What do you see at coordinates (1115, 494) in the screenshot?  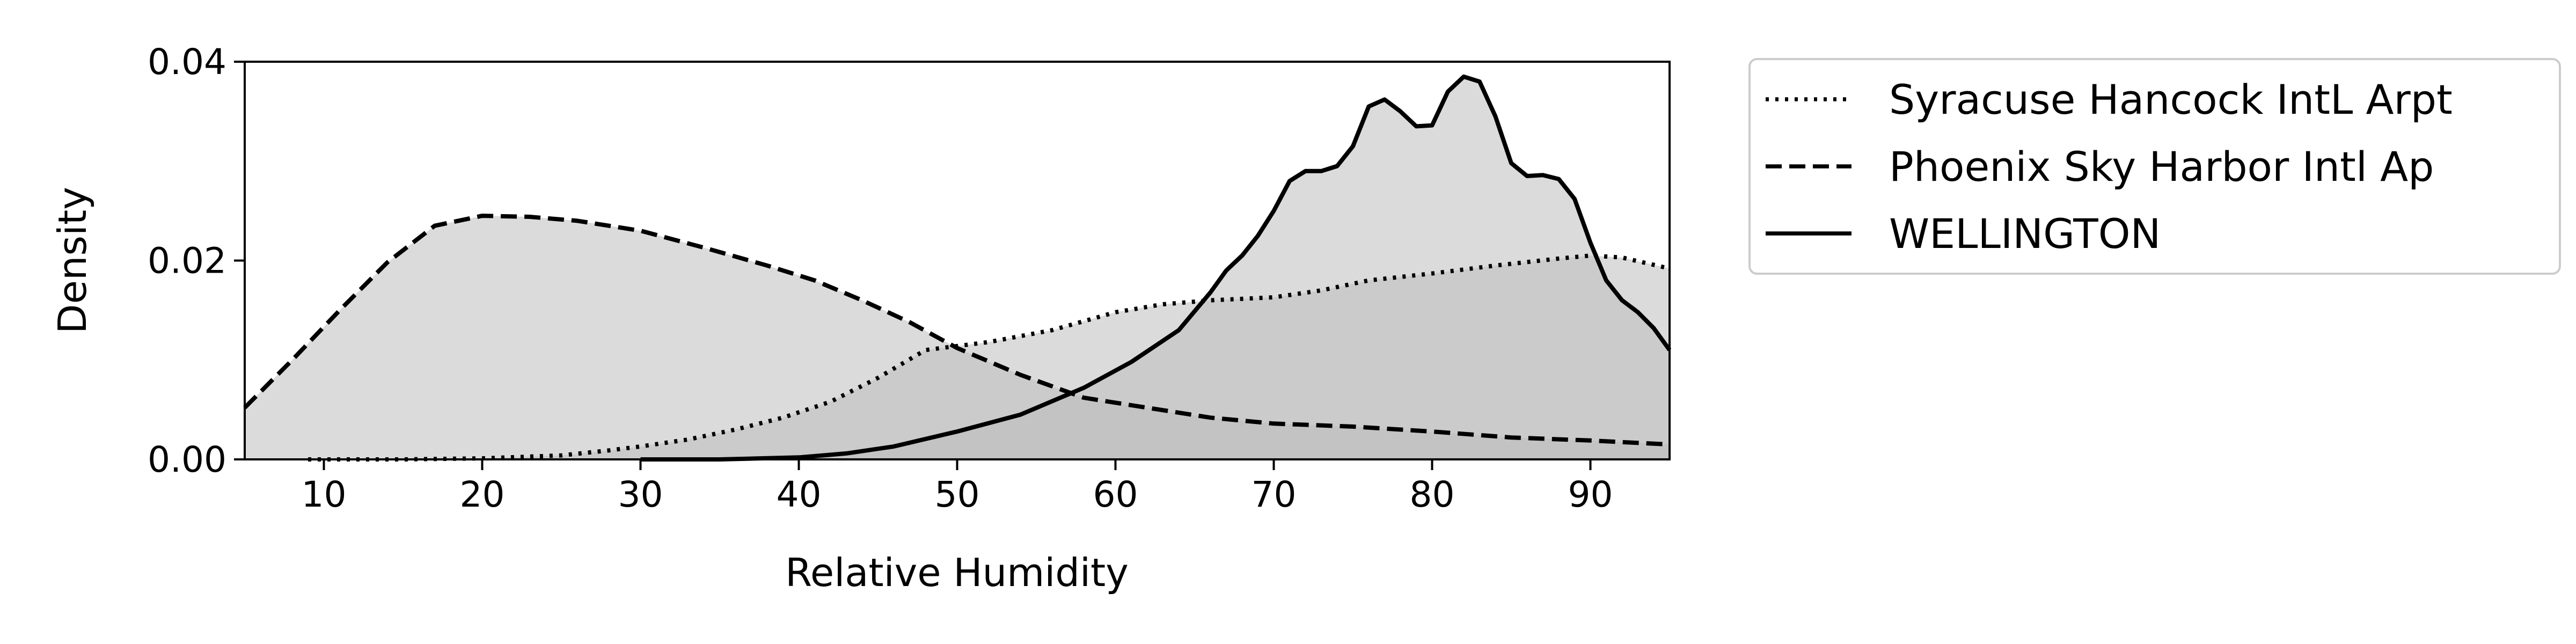 I see `x-tick-label: 60` at bounding box center [1115, 494].